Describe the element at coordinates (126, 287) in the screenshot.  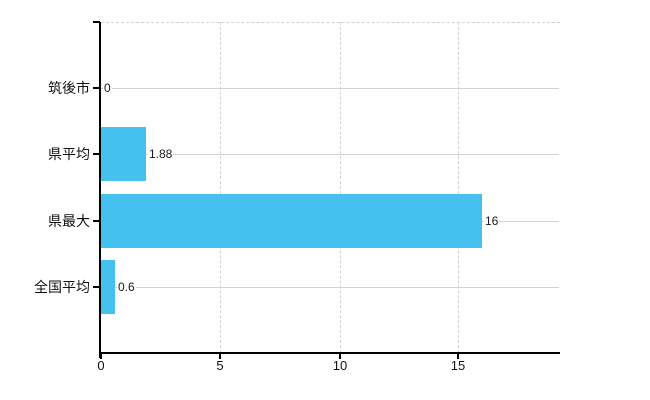
I see `value-label-zenkoku-heikin: 0.6` at that location.